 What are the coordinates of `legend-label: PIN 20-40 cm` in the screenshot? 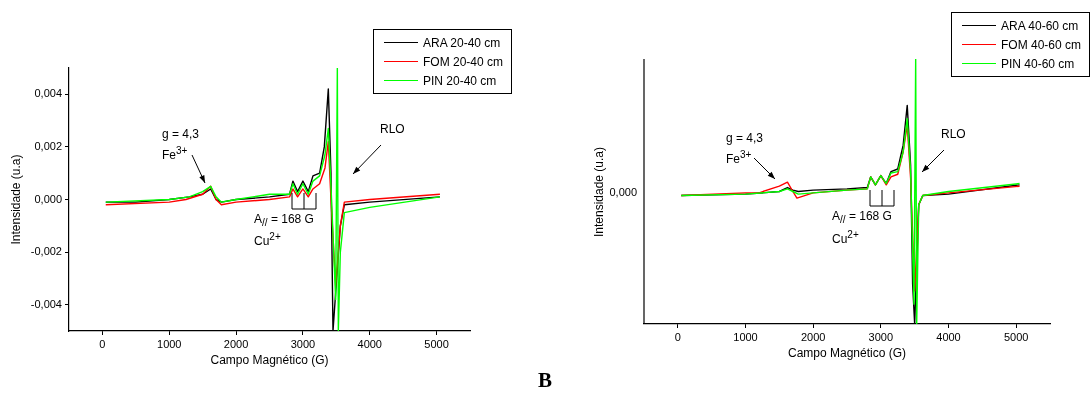 It's located at (459, 80).